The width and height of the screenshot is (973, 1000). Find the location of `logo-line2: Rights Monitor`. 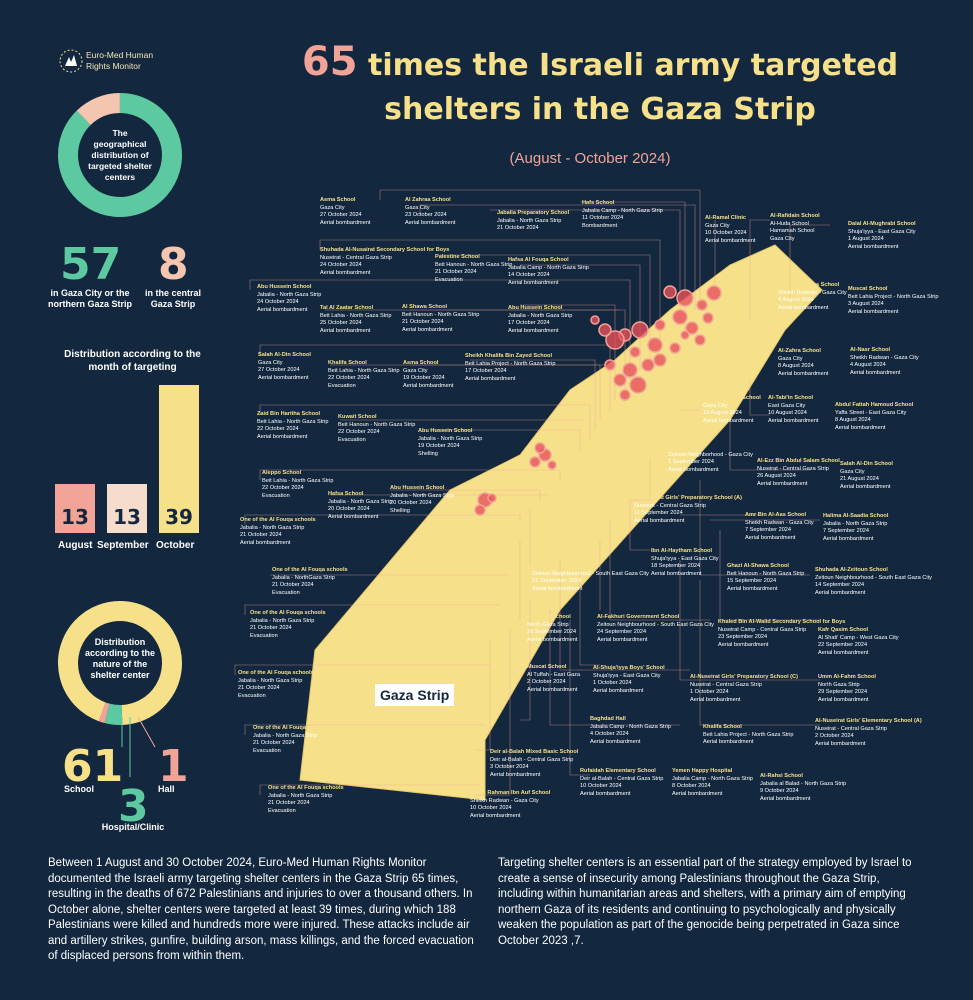

logo-line2: Rights Monitor is located at coordinates (113, 66).